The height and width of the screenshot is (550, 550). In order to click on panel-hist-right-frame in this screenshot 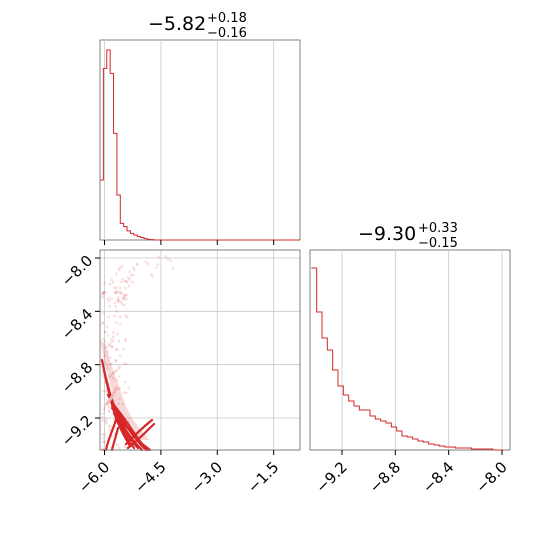, I will do `click(410, 350)`.